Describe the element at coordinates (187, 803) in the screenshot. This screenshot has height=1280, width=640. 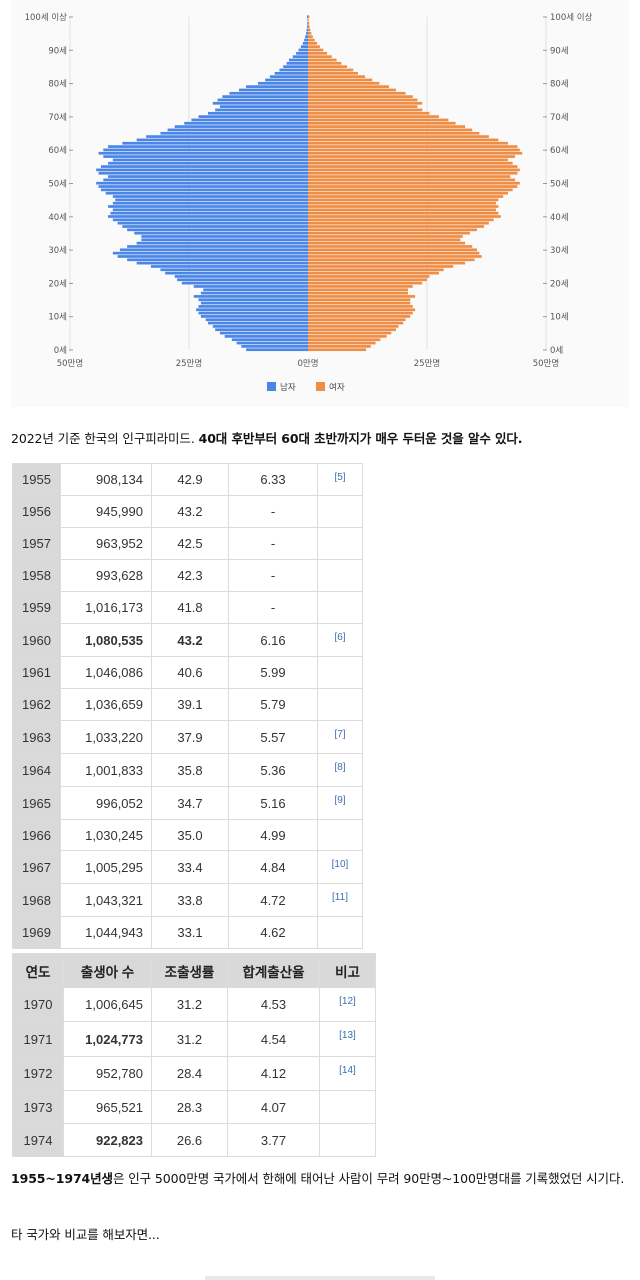
I see `table-row: 1965 996,052 34.7 5.16 [9]` at that location.